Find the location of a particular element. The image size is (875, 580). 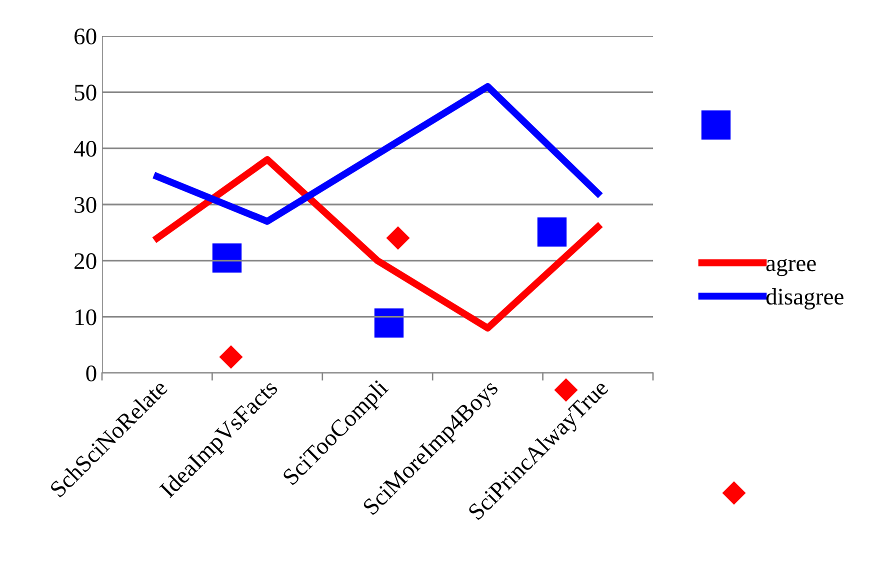

y-tick-label: 30 is located at coordinates (85, 204).